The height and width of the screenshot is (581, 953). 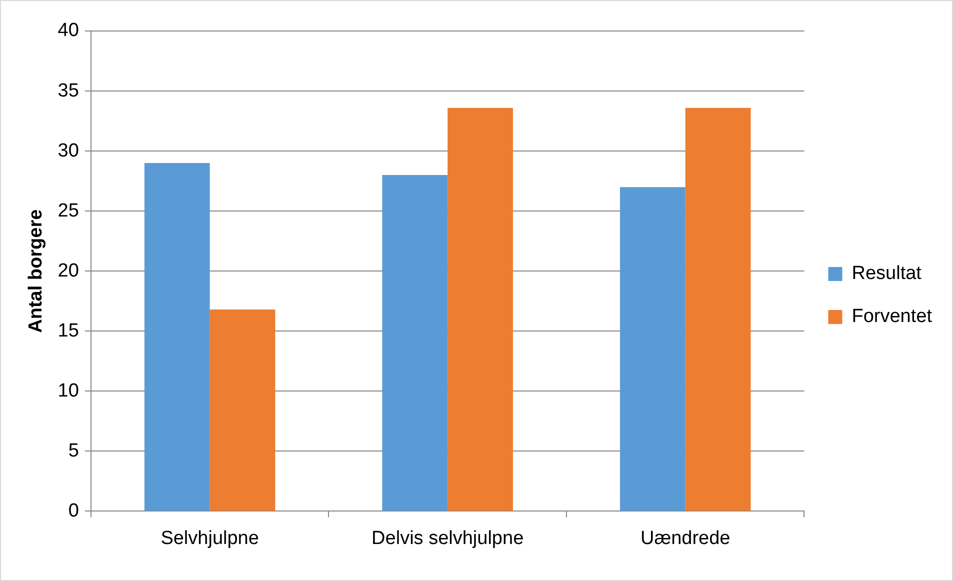 I want to click on y-tick-label: 35, so click(x=68, y=91).